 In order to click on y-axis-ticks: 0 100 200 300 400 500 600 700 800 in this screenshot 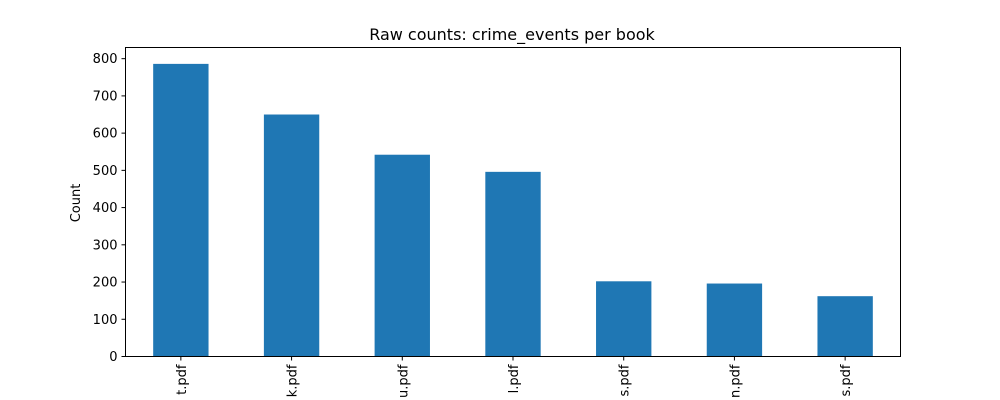, I will do `click(109, 208)`.